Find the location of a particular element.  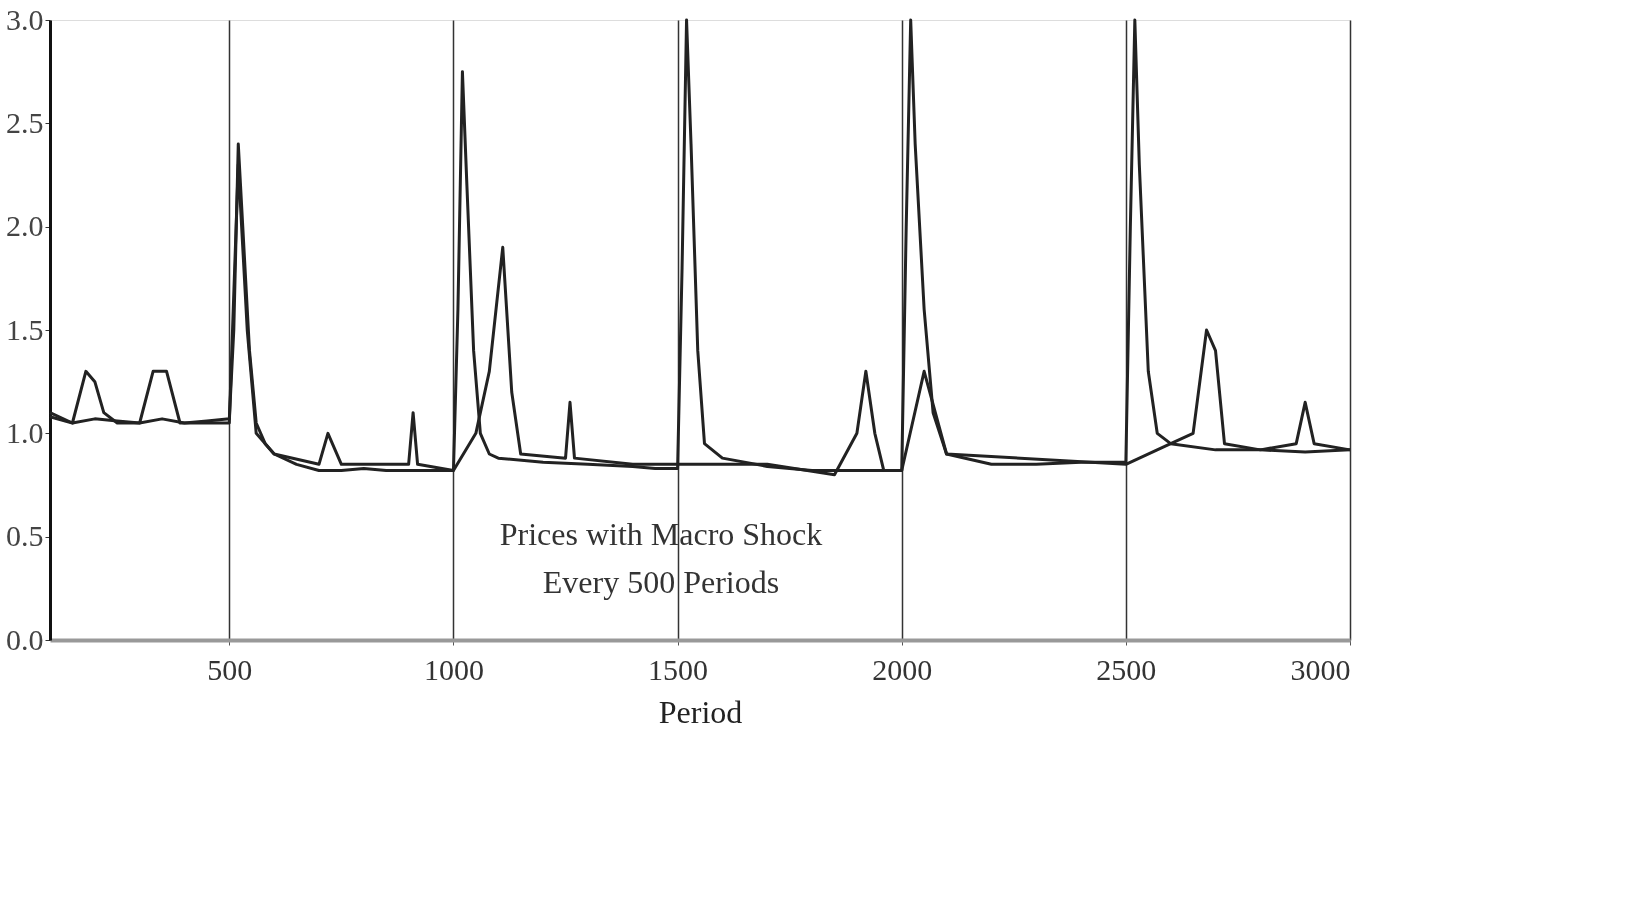

x-tick-label: 500 is located at coordinates (230, 669).